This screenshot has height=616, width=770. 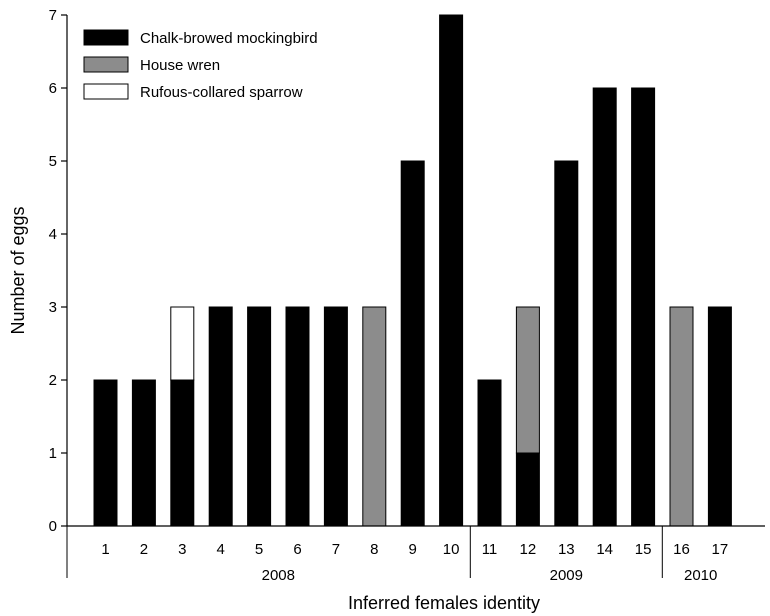 I want to click on x-axis-title: Inferred females identity, so click(x=444, y=603).